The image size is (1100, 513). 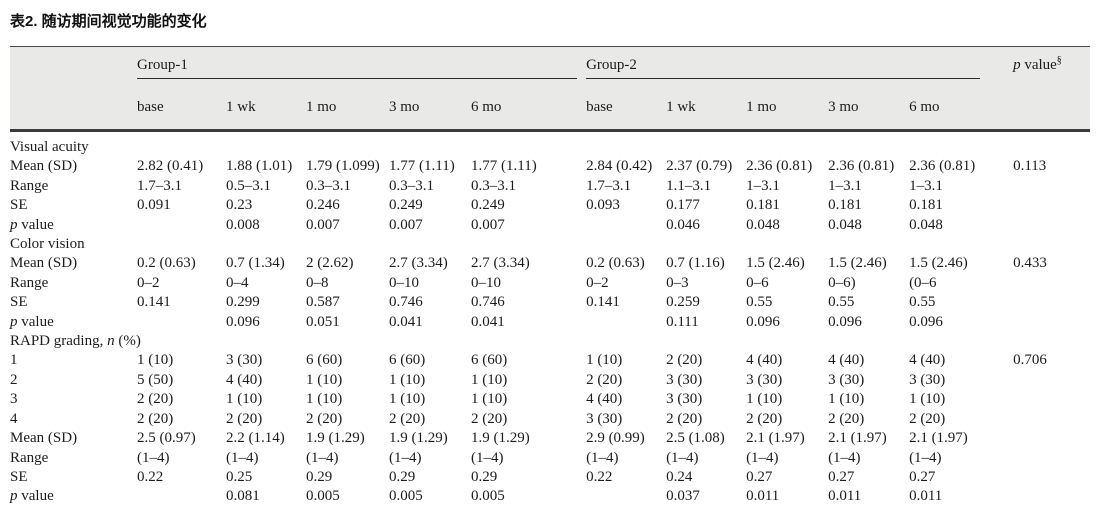 I want to click on data-cell: 0.25, so click(x=239, y=476).